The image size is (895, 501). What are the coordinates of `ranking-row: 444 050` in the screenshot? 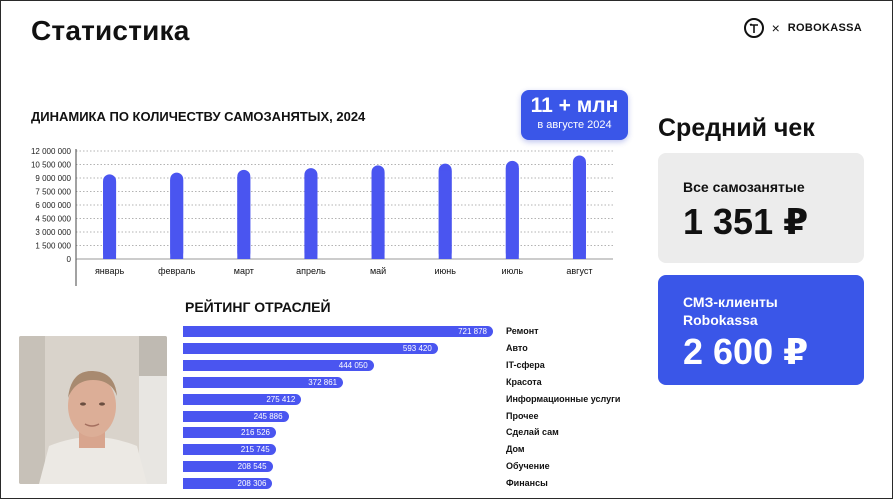 It's located at (278, 365).